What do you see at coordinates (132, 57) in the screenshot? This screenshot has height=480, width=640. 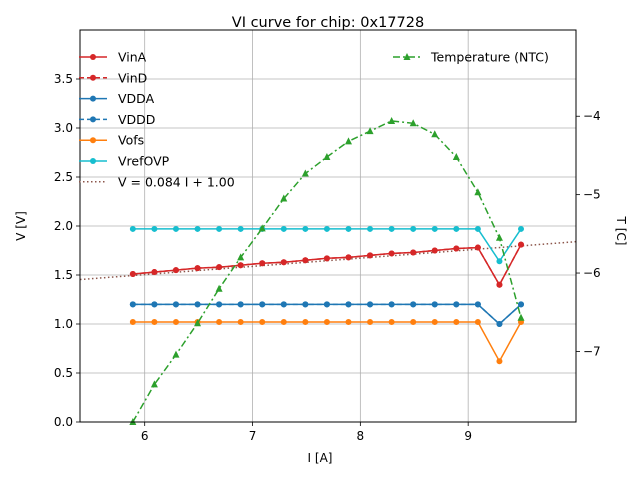 I see `legend-label-vina: VinA` at bounding box center [132, 57].